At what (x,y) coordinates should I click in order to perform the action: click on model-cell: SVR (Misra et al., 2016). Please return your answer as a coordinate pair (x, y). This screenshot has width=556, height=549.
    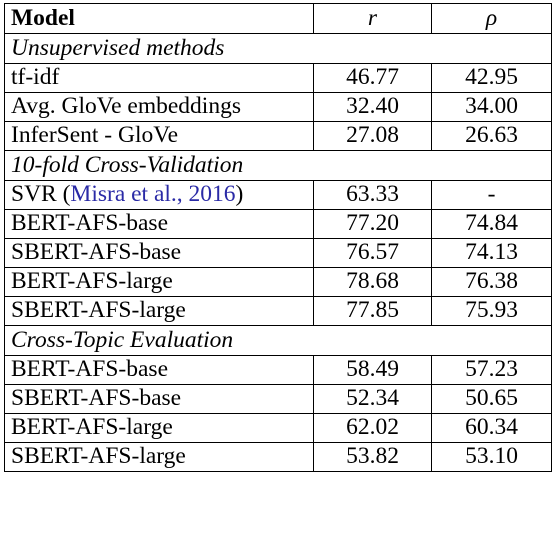
    Looking at the image, I should click on (159, 195).